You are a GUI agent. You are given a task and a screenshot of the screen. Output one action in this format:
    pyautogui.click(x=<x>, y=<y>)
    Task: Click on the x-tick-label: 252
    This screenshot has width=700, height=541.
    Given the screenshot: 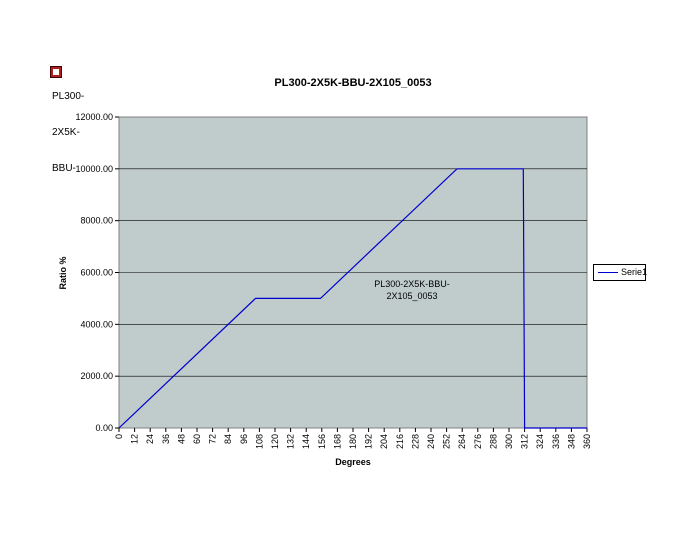 What is the action you would take?
    pyautogui.click(x=447, y=441)
    